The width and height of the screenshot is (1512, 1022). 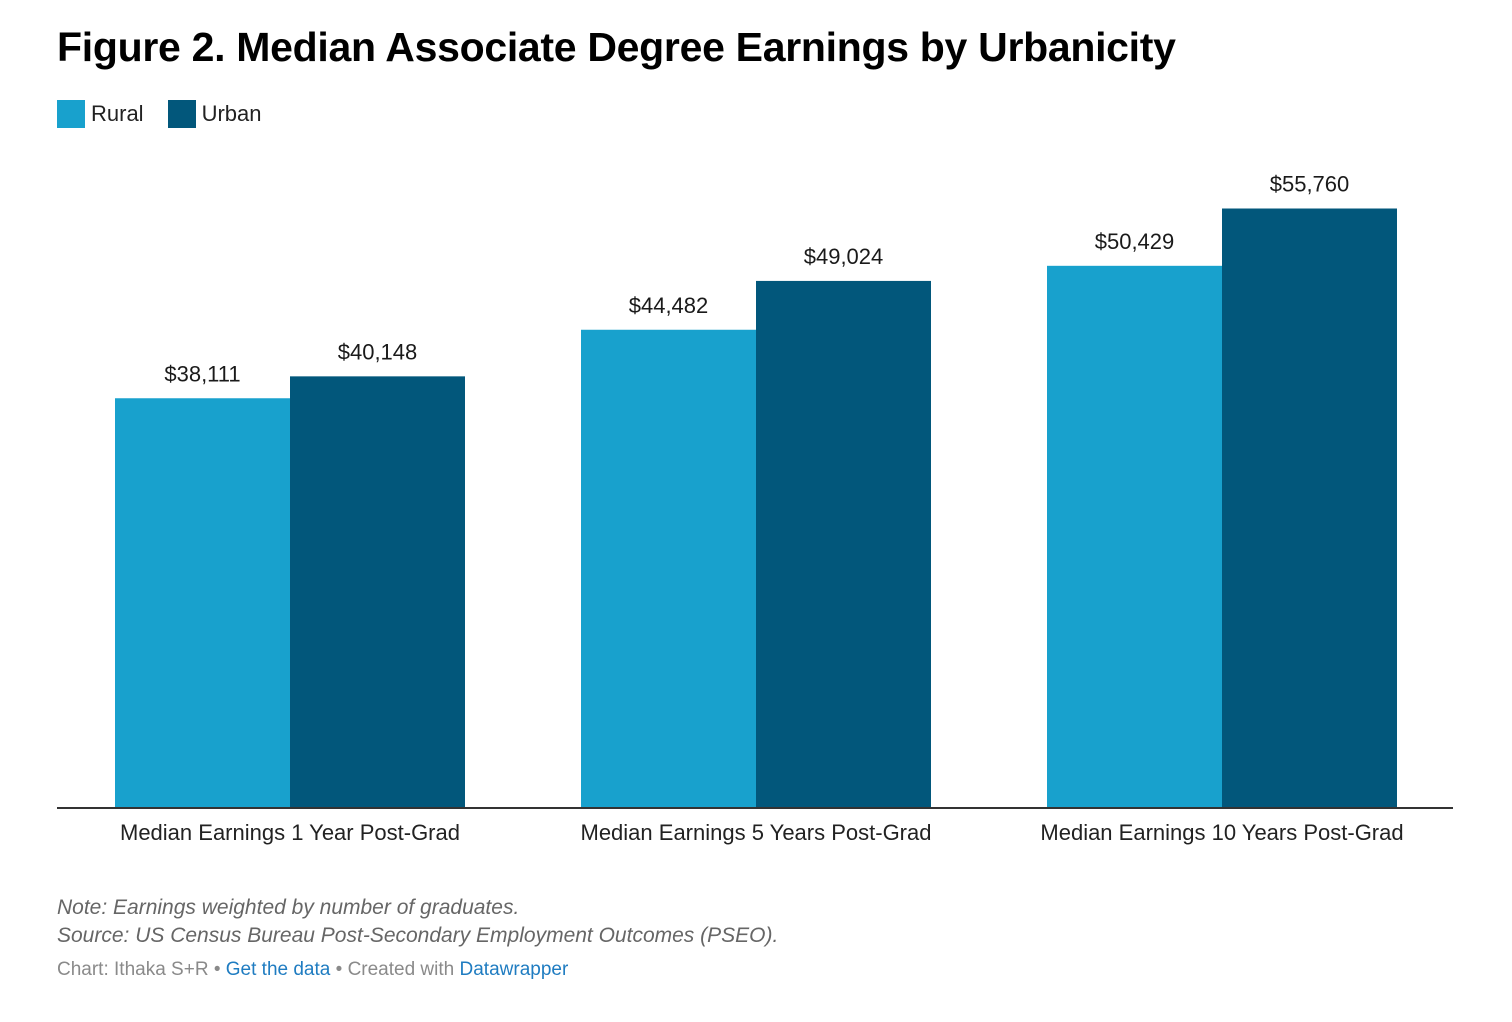 I want to click on legend-item-urban: Urban, so click(x=214, y=114).